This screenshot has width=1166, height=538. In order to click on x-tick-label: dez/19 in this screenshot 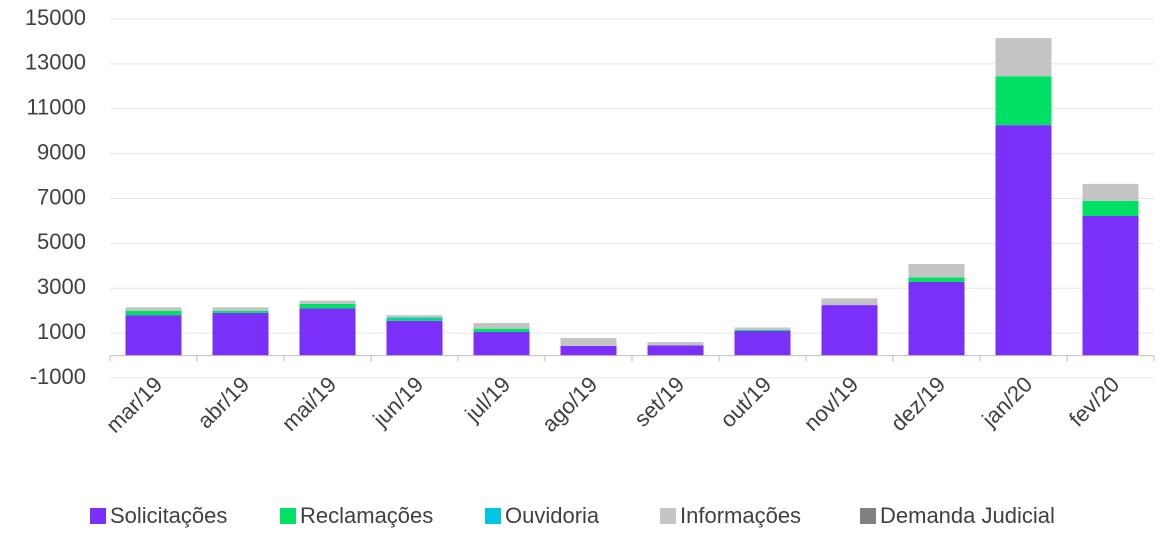, I will do `click(918, 404)`.